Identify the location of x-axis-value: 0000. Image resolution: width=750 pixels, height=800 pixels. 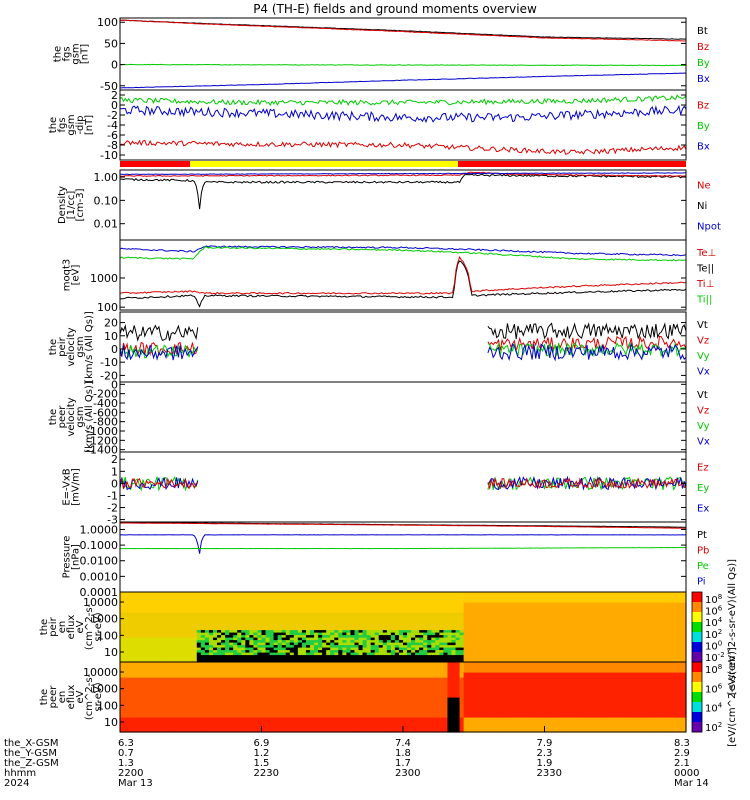
(686, 773).